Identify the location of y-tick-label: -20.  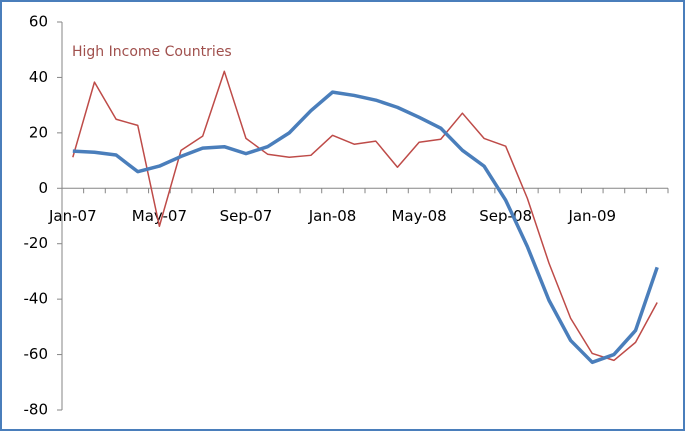
(36, 243).